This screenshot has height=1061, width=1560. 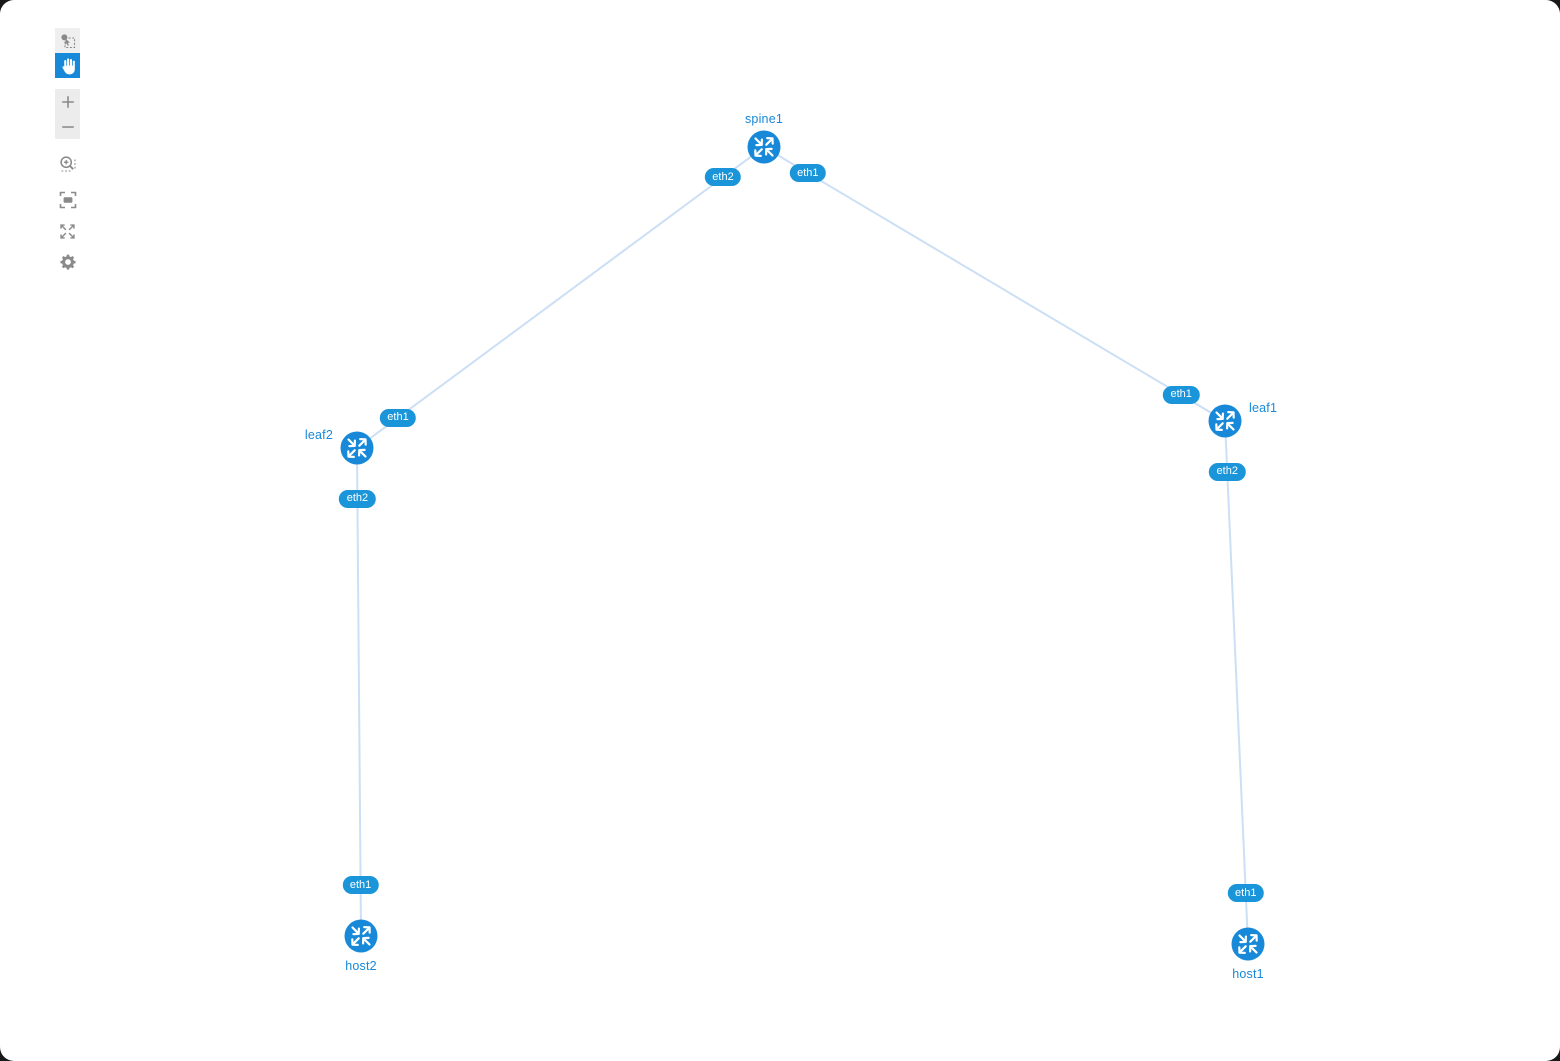 I want to click on zoom-in-button, so click(x=67, y=101).